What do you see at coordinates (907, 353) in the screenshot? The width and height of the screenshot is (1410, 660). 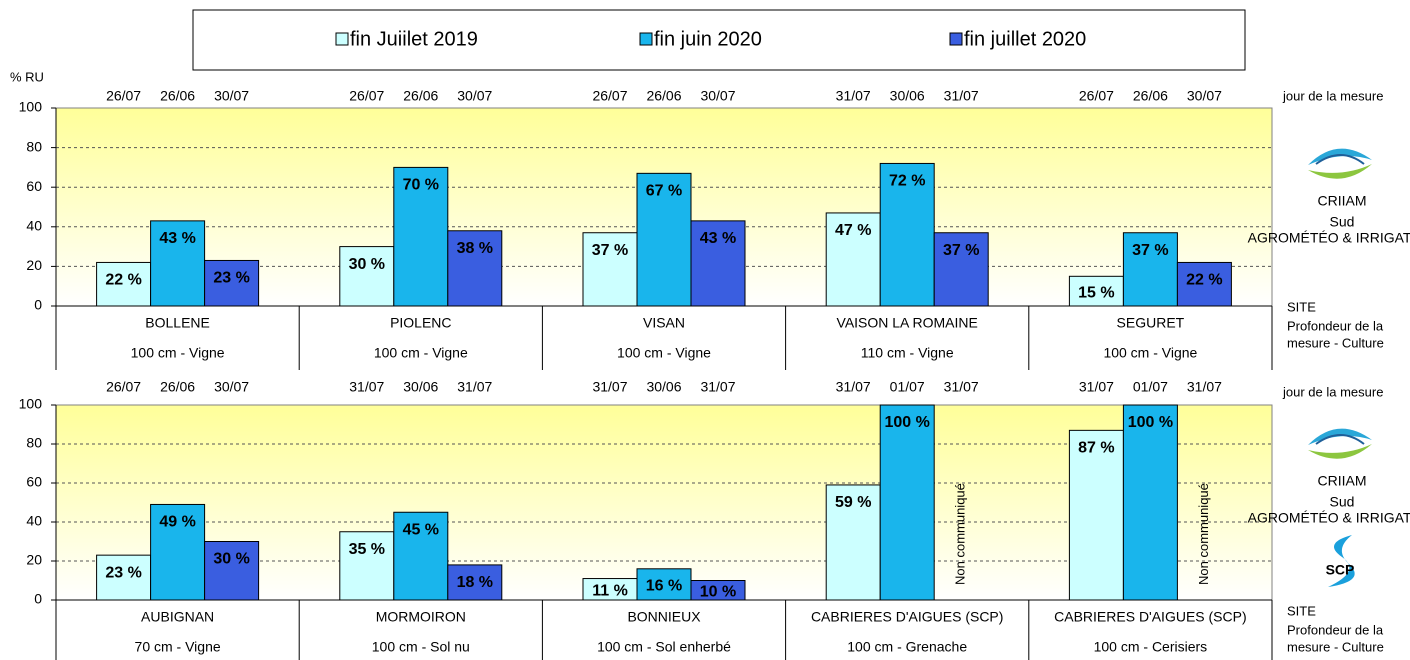 I see `subcategory-label: 110 cm - Vigne` at bounding box center [907, 353].